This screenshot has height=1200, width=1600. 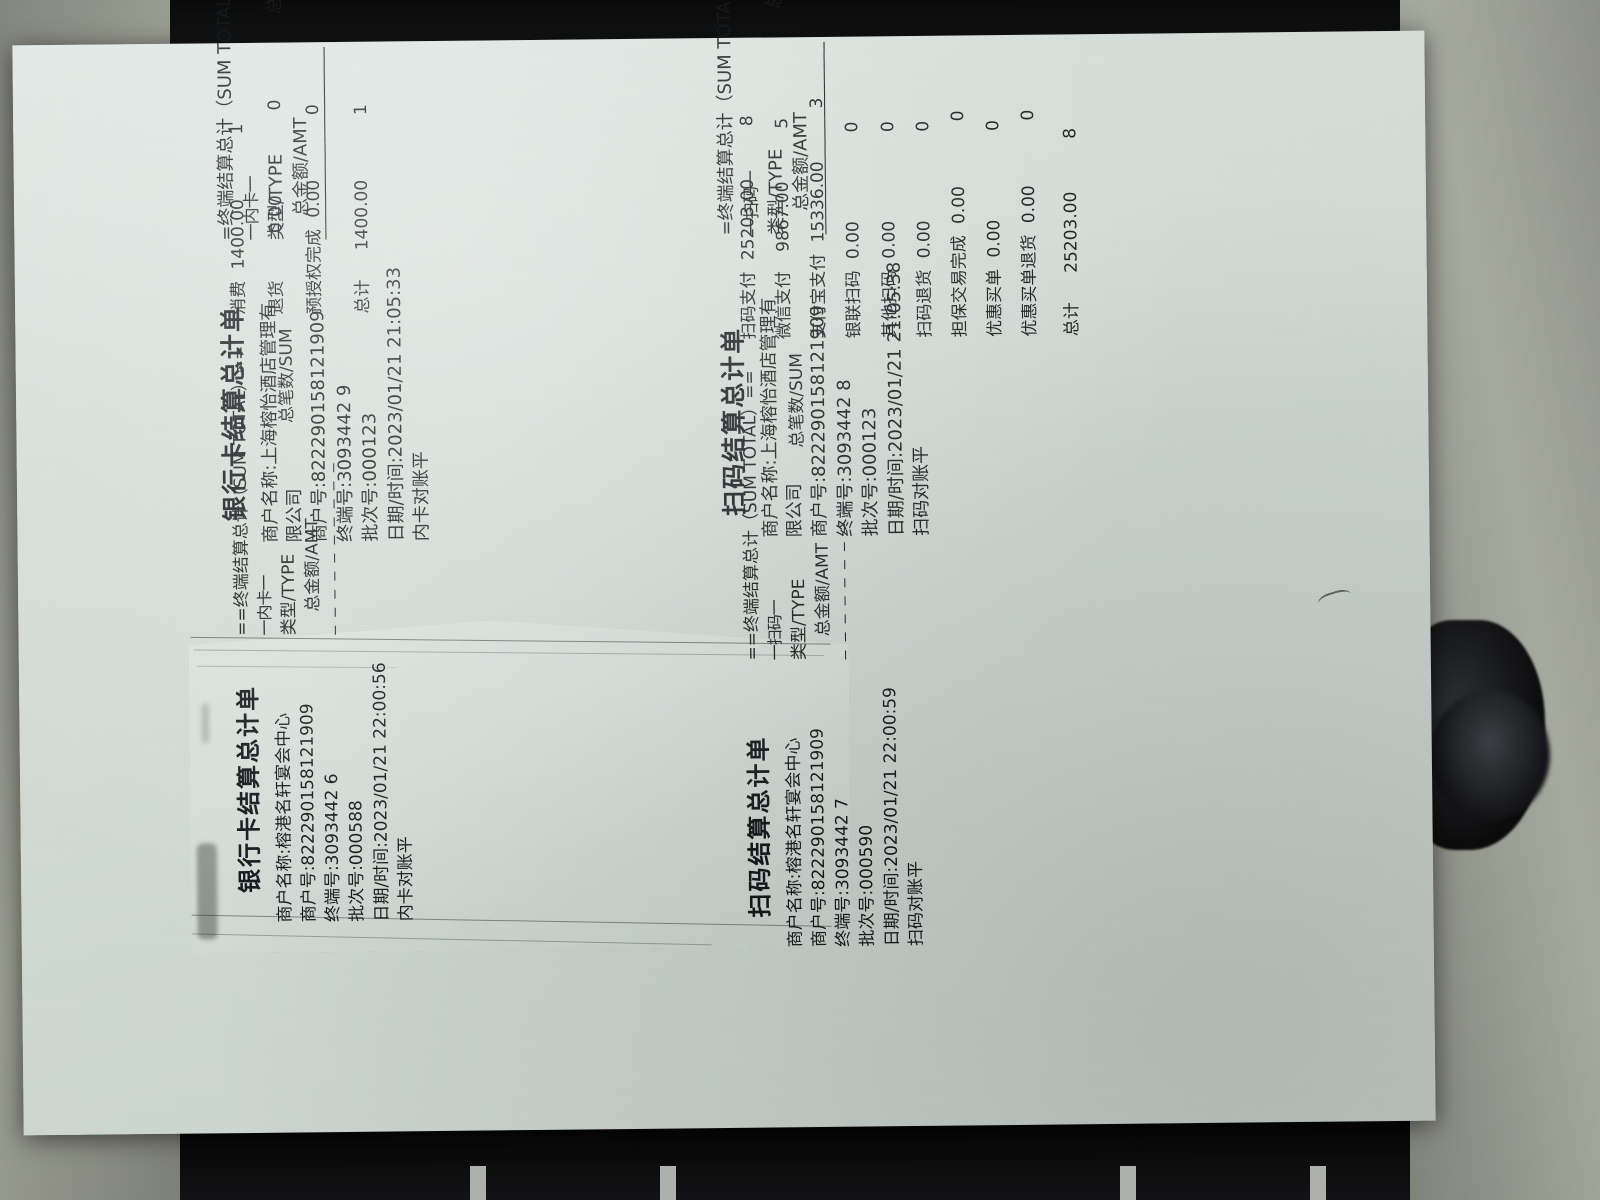 What do you see at coordinates (362, 215) in the screenshot?
I see `total-amount: 1400.00` at bounding box center [362, 215].